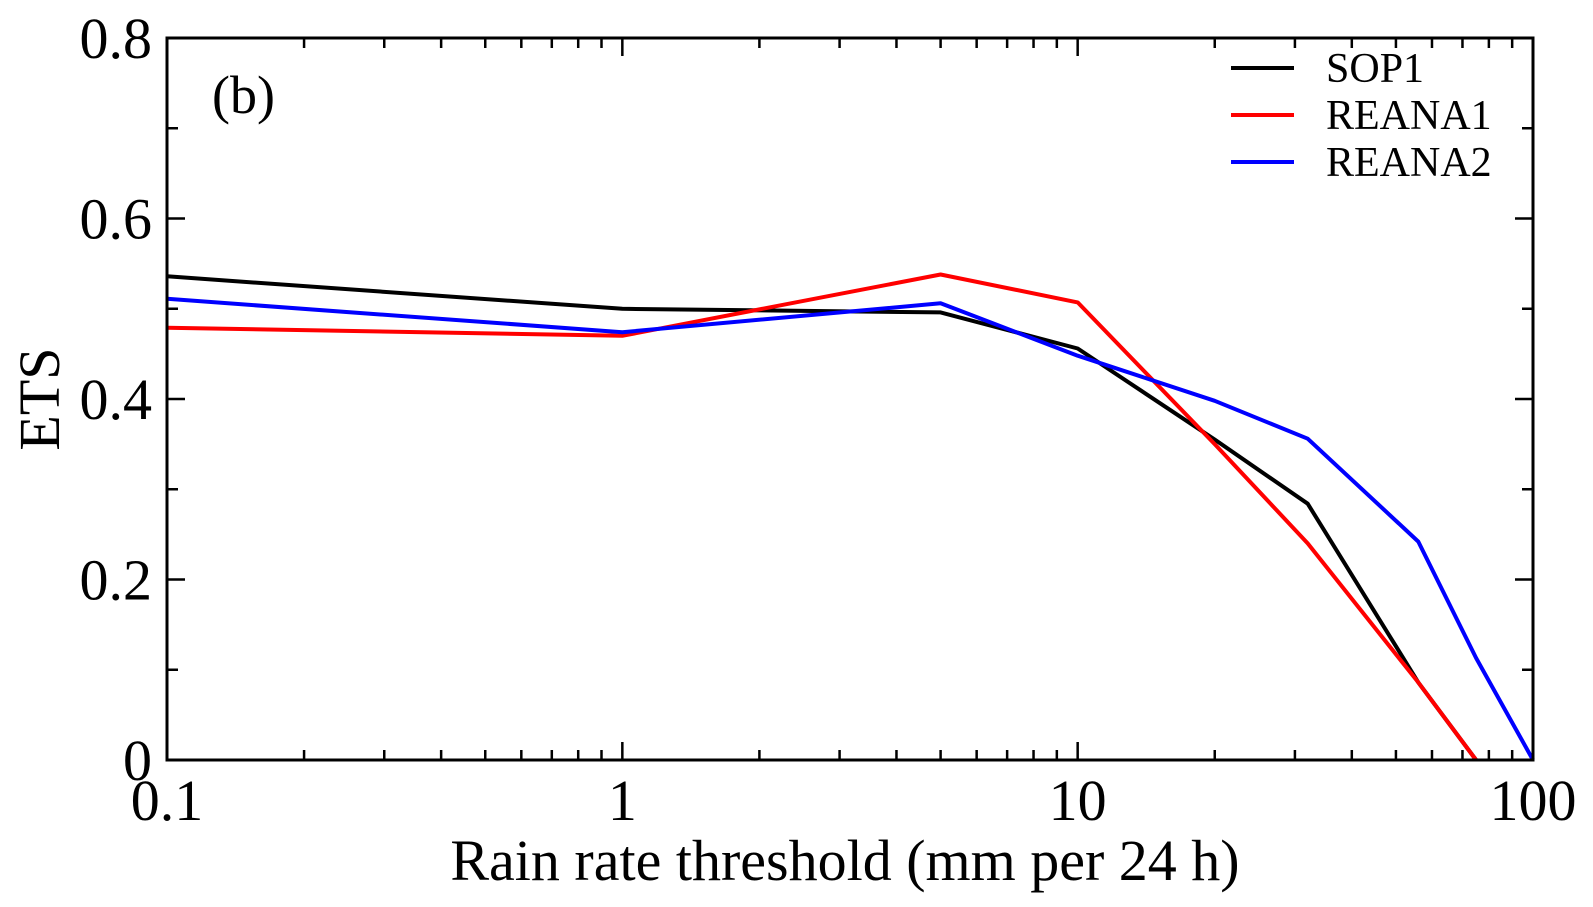 Image resolution: width=1593 pixels, height=907 pixels. What do you see at coordinates (116, 399) in the screenshot?
I see `y-tick-label: 0.4` at bounding box center [116, 399].